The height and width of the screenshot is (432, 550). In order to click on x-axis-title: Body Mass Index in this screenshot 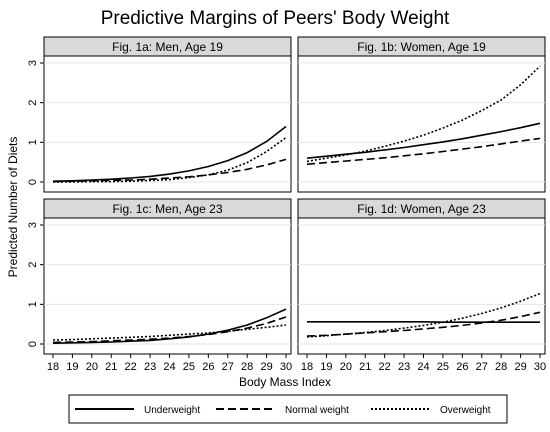, I will do `click(285, 382)`.